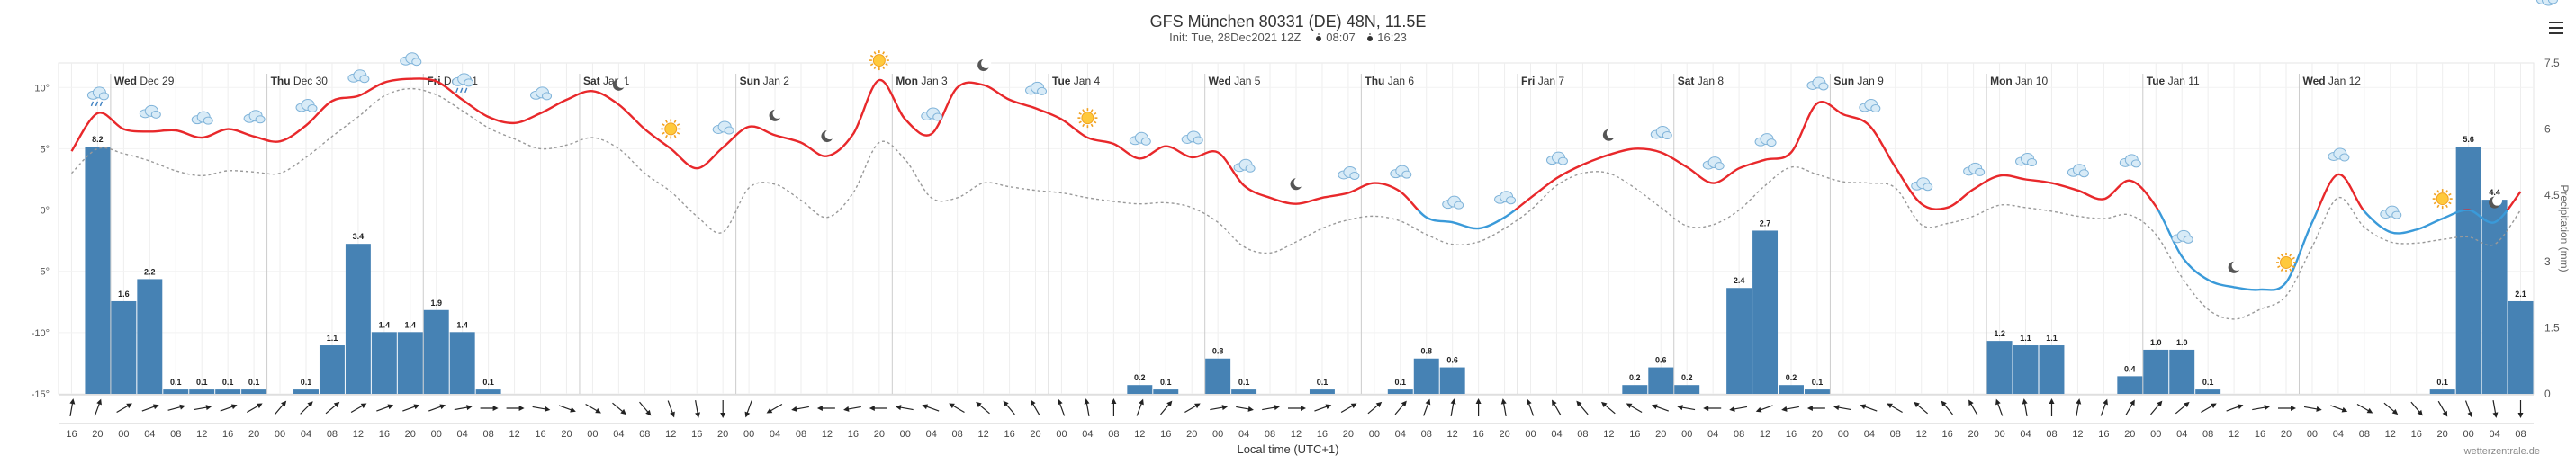 The image size is (2576, 464). Describe the element at coordinates (1288, 449) in the screenshot. I see `x-axis-label: Local time (UTC+1)` at that location.